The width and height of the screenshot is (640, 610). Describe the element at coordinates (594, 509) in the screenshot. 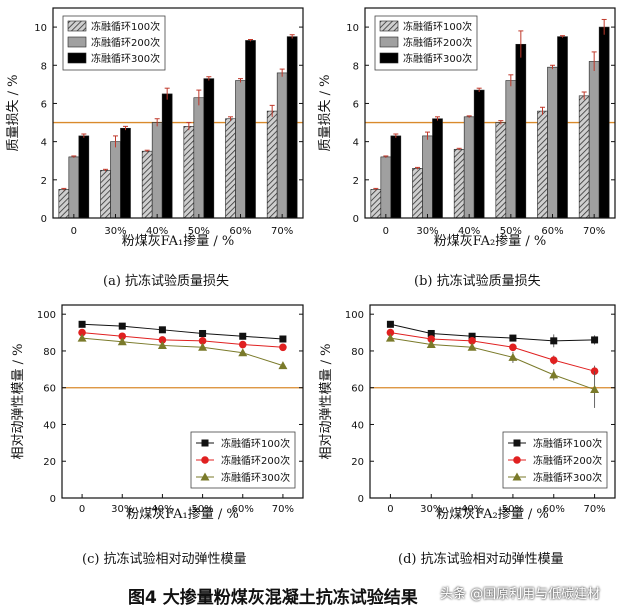

I see `x-tick-label: 70%` at that location.